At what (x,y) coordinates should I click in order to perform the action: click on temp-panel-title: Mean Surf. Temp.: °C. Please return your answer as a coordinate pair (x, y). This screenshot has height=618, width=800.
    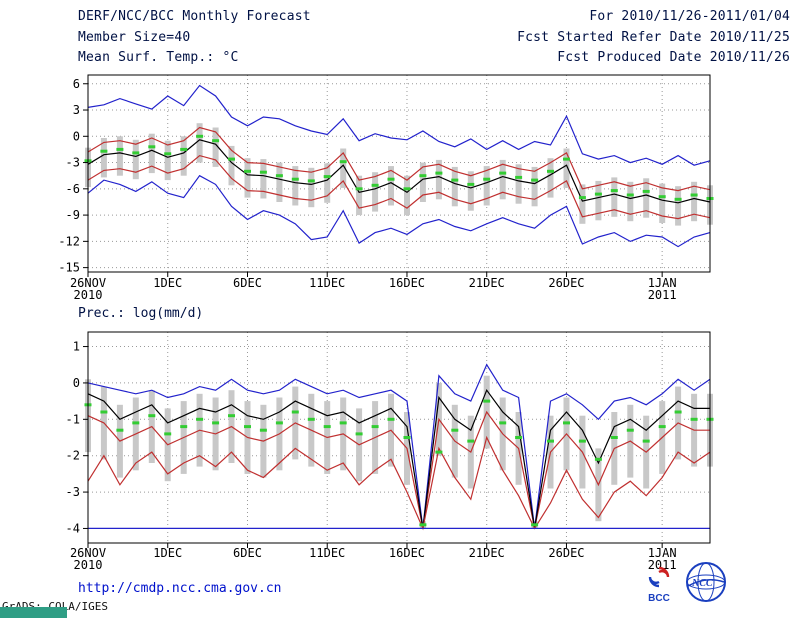
    Looking at the image, I should click on (158, 57).